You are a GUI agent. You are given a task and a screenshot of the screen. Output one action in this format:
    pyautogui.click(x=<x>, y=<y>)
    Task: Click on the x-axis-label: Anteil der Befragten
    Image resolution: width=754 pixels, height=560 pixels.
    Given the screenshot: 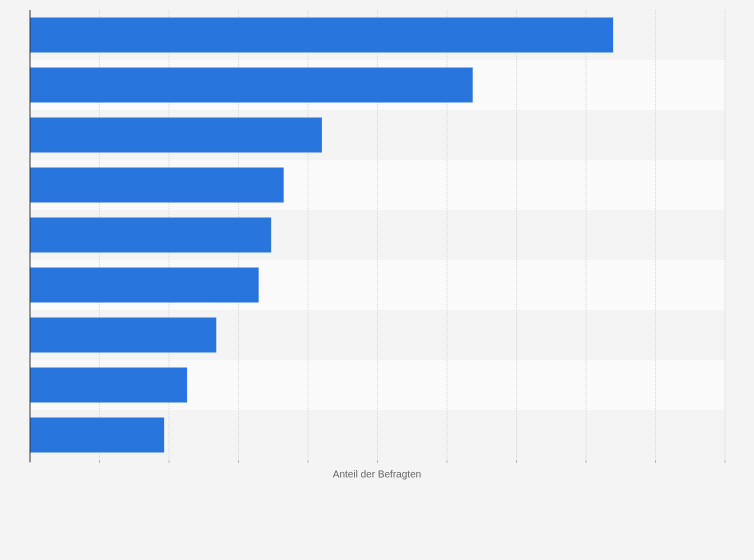 What is the action you would take?
    pyautogui.click(x=377, y=475)
    